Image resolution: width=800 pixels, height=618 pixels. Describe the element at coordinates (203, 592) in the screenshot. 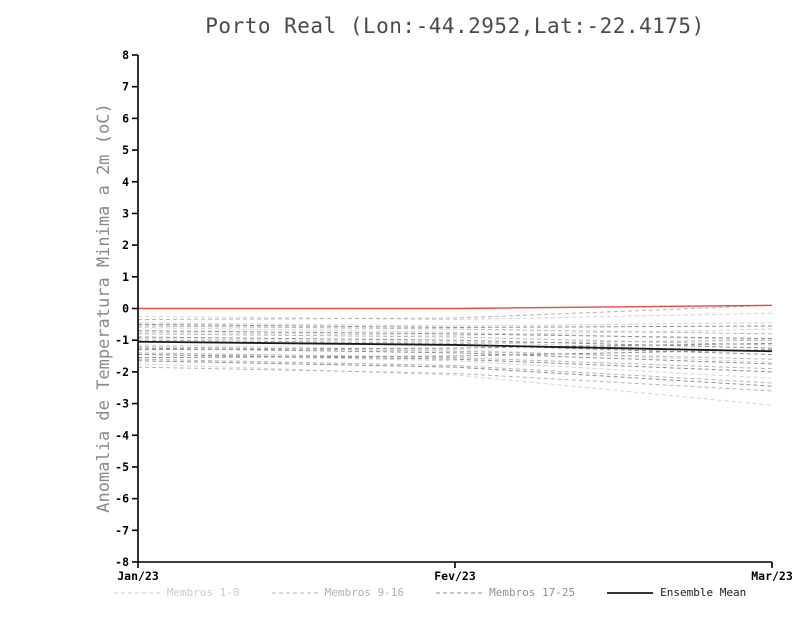

I see `legend-label: Membros 1-8` at that location.